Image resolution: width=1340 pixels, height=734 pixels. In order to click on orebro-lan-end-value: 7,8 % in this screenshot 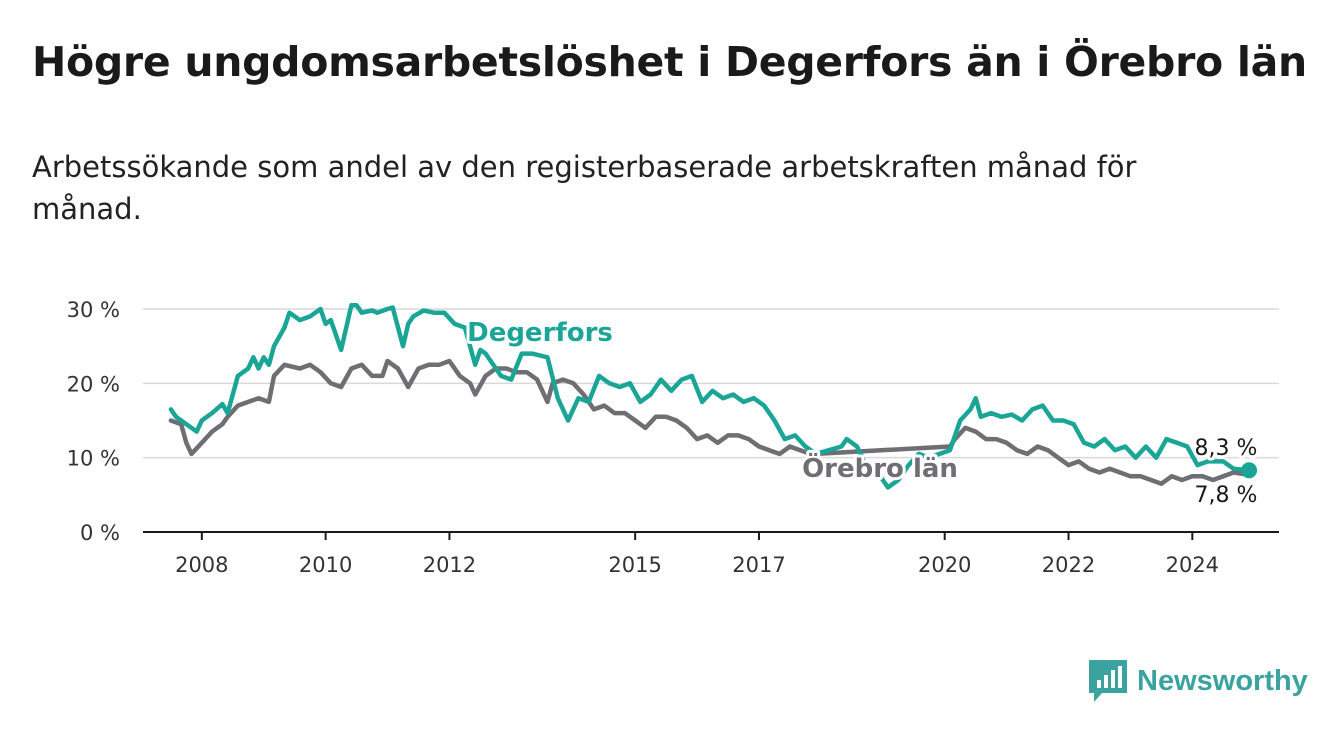, I will do `click(1226, 495)`.